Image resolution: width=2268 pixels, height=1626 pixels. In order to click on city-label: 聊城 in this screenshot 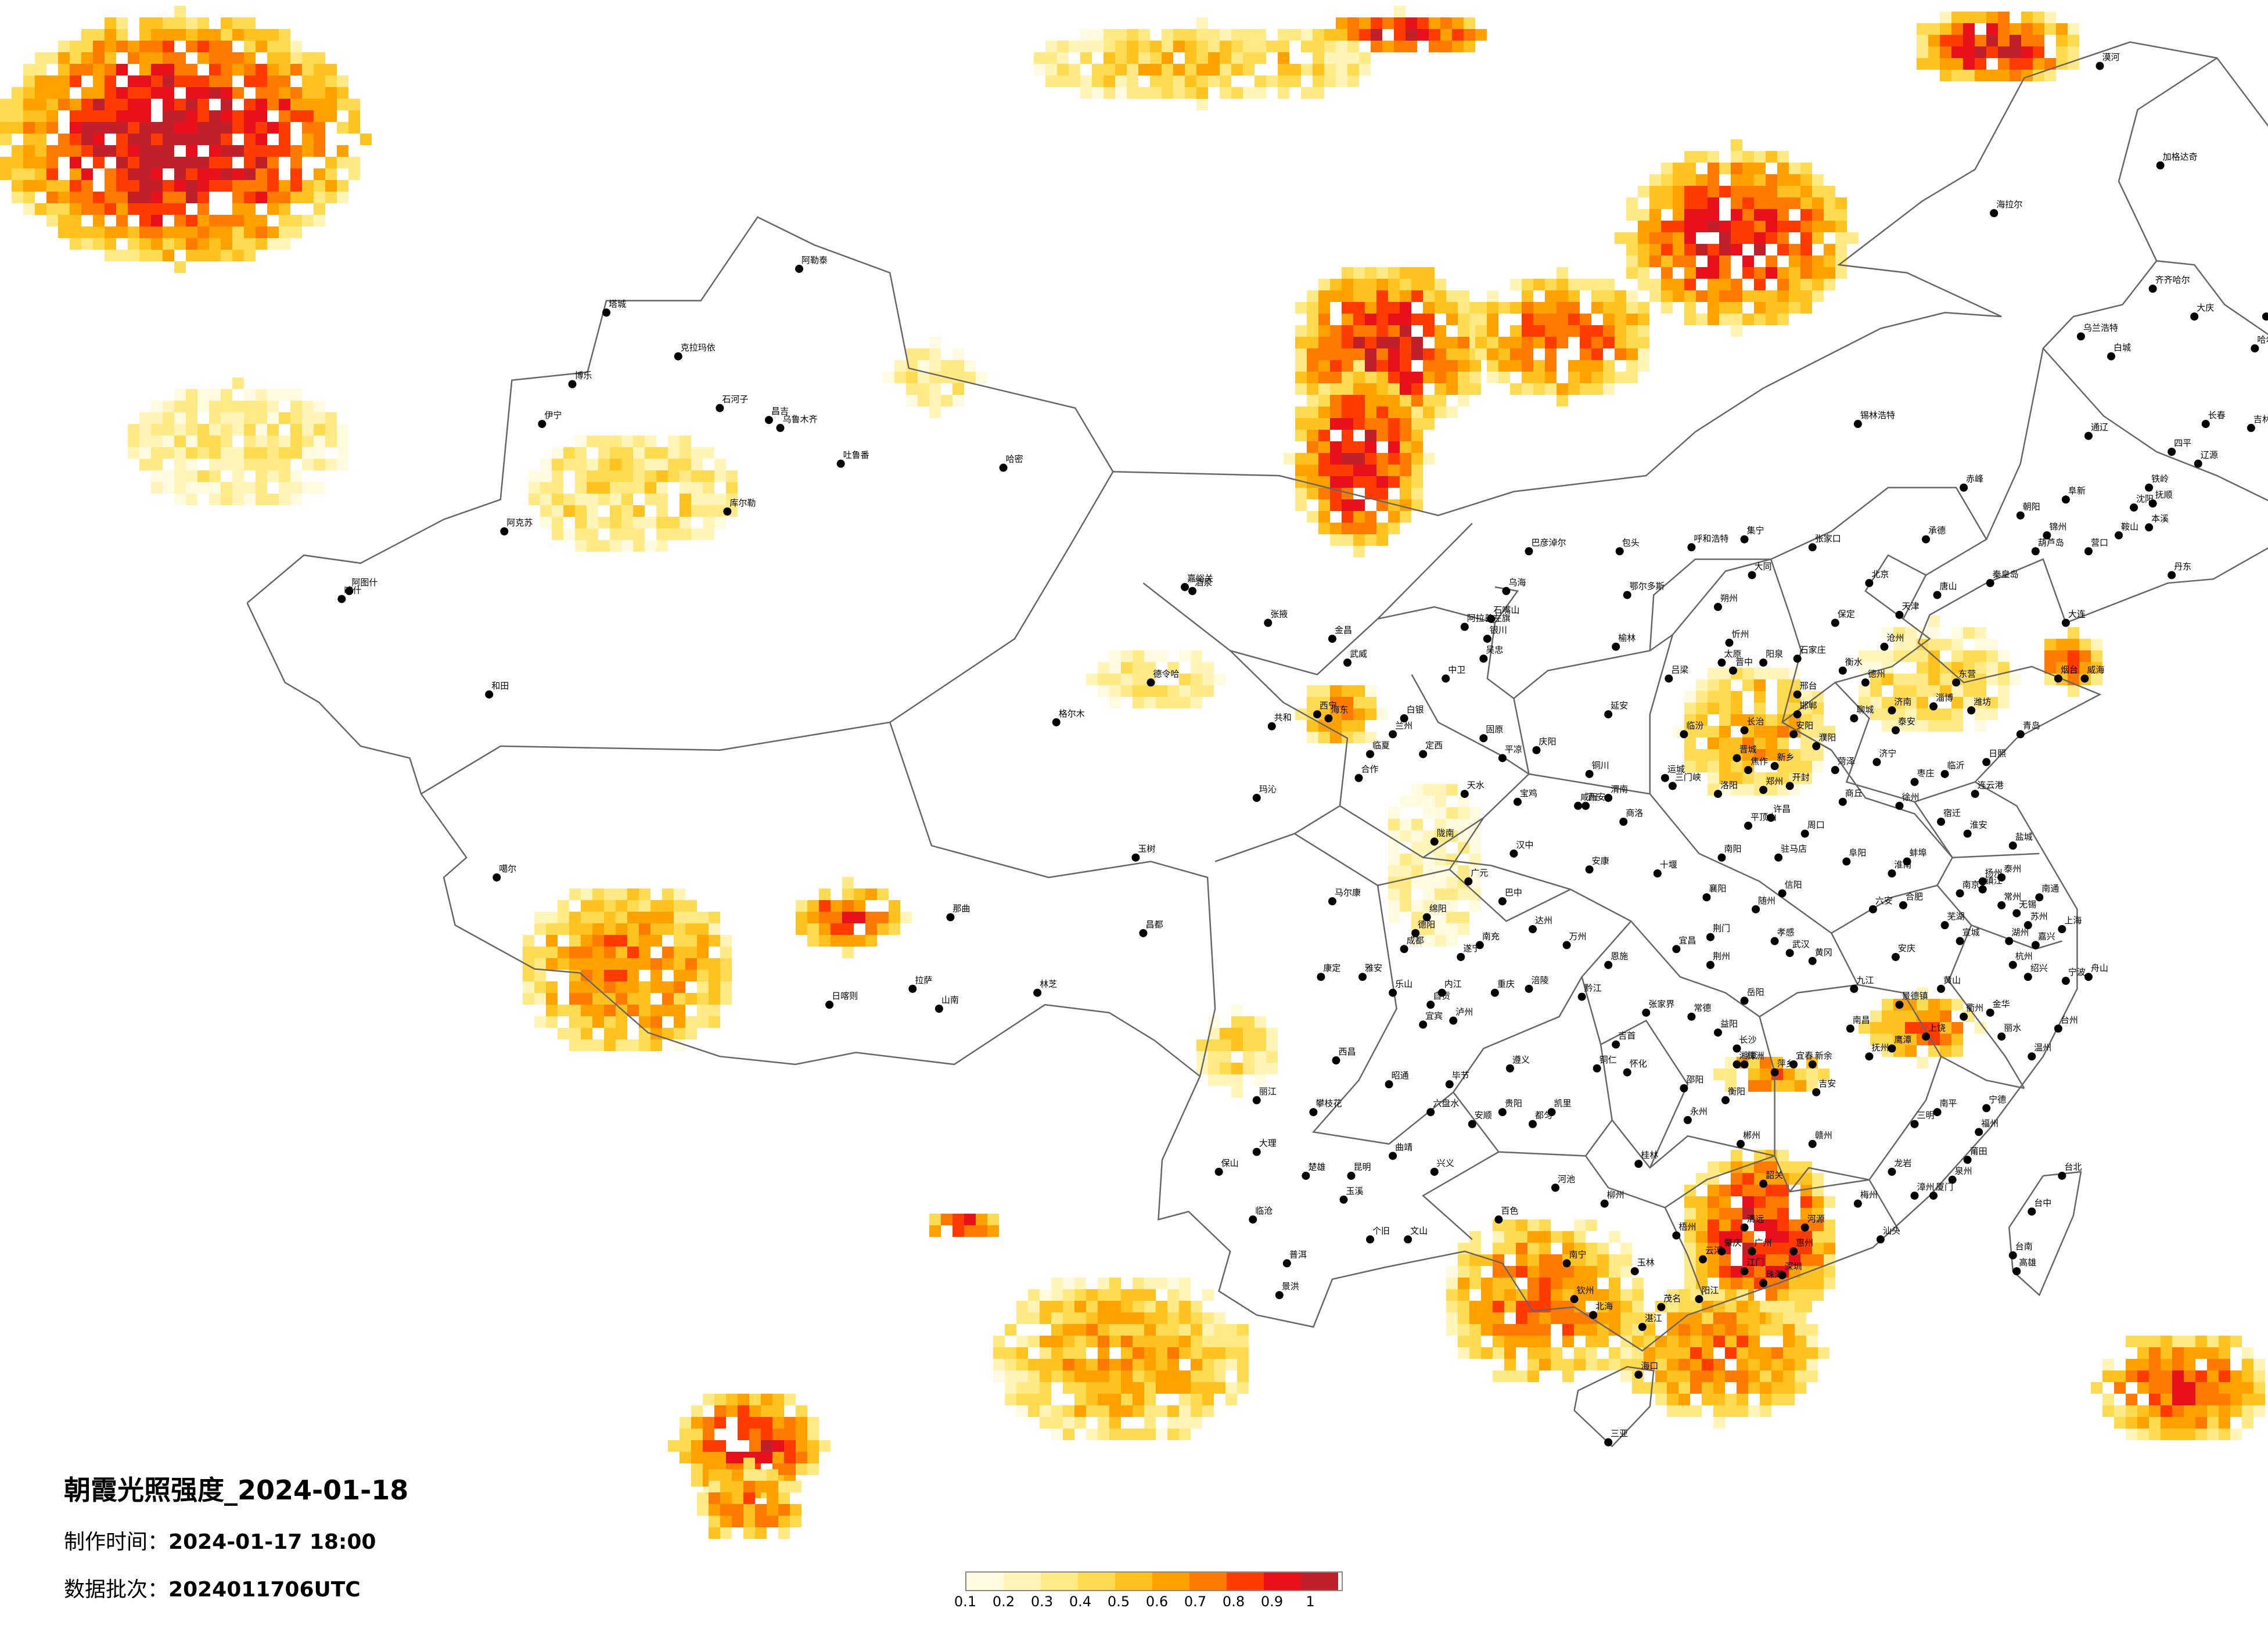, I will do `click(1865, 709)`.